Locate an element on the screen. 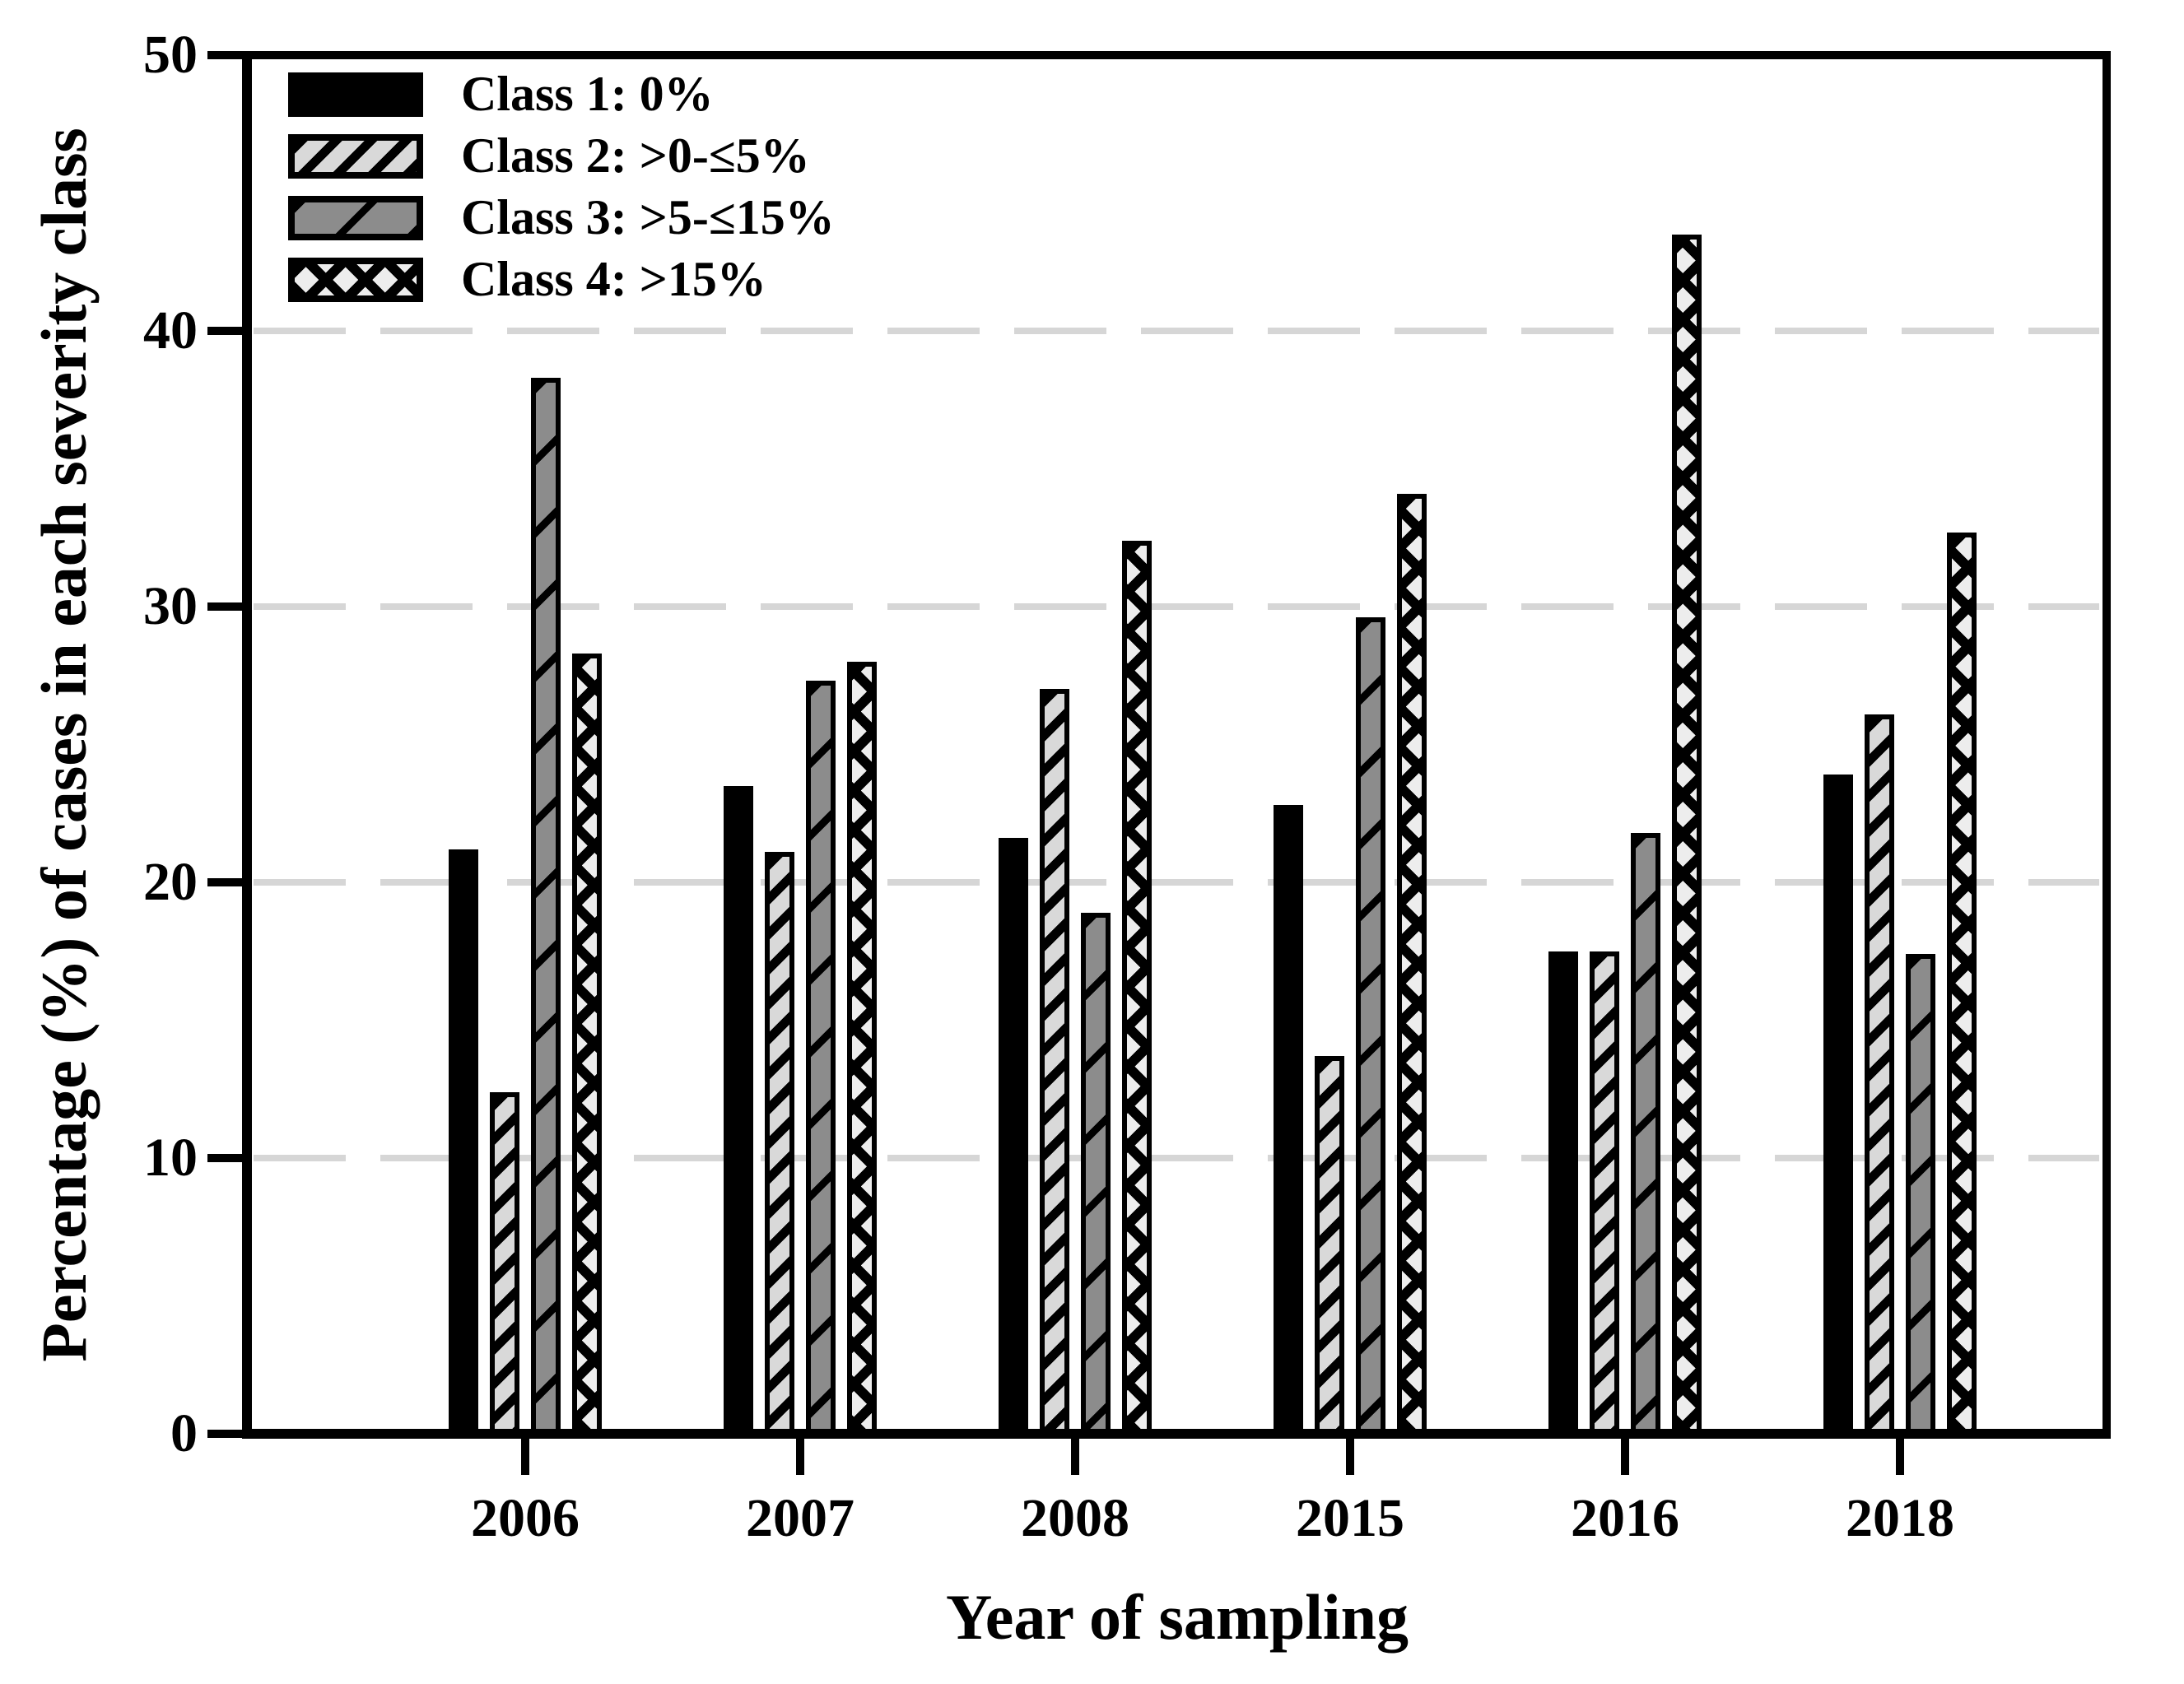 Image resolution: width=2184 pixels, height=1684 pixels. x-tick-label-2015: 2015 is located at coordinates (1350, 1518).